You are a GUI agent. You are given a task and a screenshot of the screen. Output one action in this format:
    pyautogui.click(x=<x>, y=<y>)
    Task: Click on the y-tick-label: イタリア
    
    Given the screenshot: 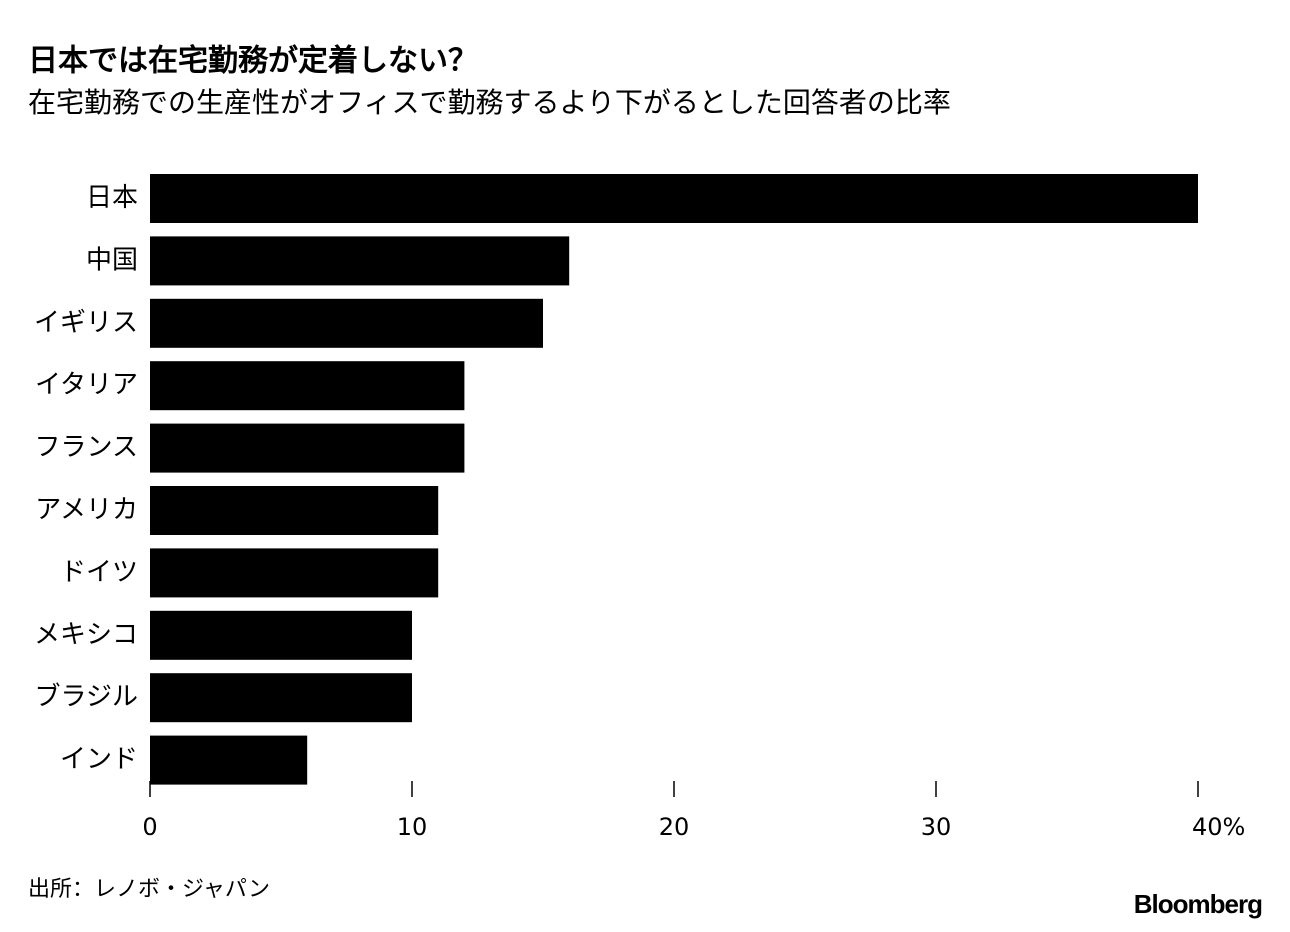 What is the action you would take?
    pyautogui.click(x=86, y=385)
    